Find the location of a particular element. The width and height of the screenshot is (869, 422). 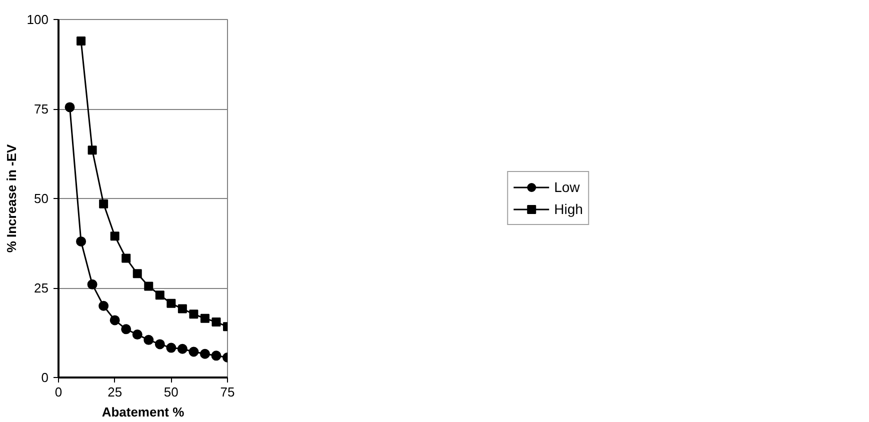

legend-label: Low is located at coordinates (567, 187).